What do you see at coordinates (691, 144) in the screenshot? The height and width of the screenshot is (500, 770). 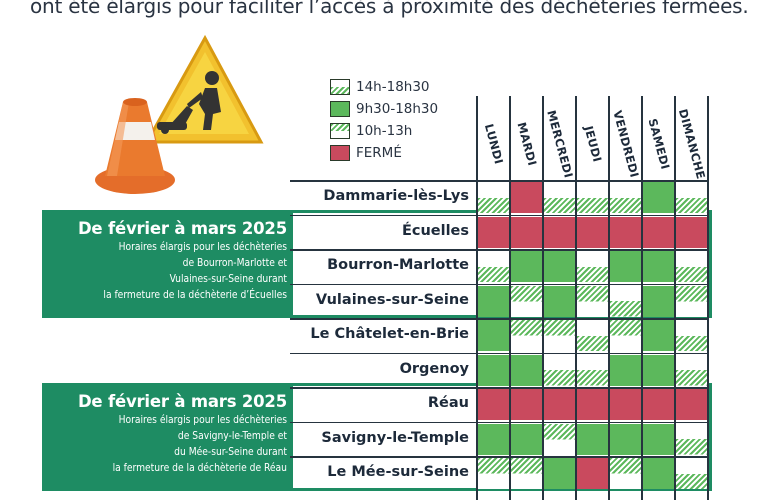 I see `day-header: DIMANCHE` at bounding box center [691, 144].